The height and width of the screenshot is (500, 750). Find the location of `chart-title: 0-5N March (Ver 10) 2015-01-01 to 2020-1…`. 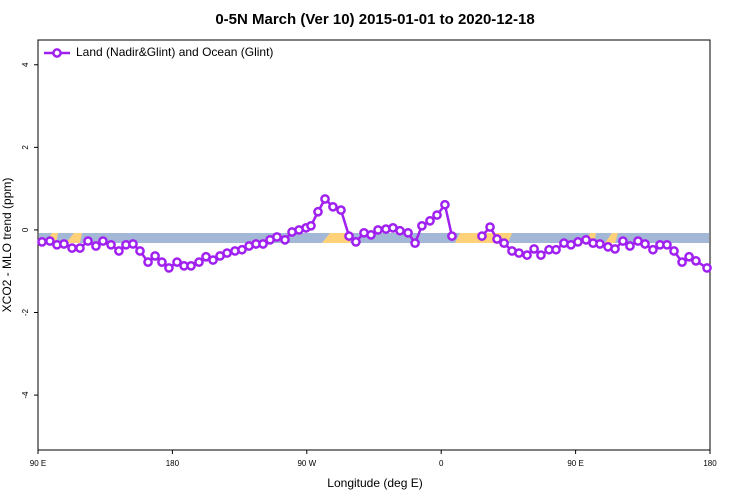

chart-title: 0-5N March (Ver 10) 2015-01-01 to 2020-1… is located at coordinates (374, 19).